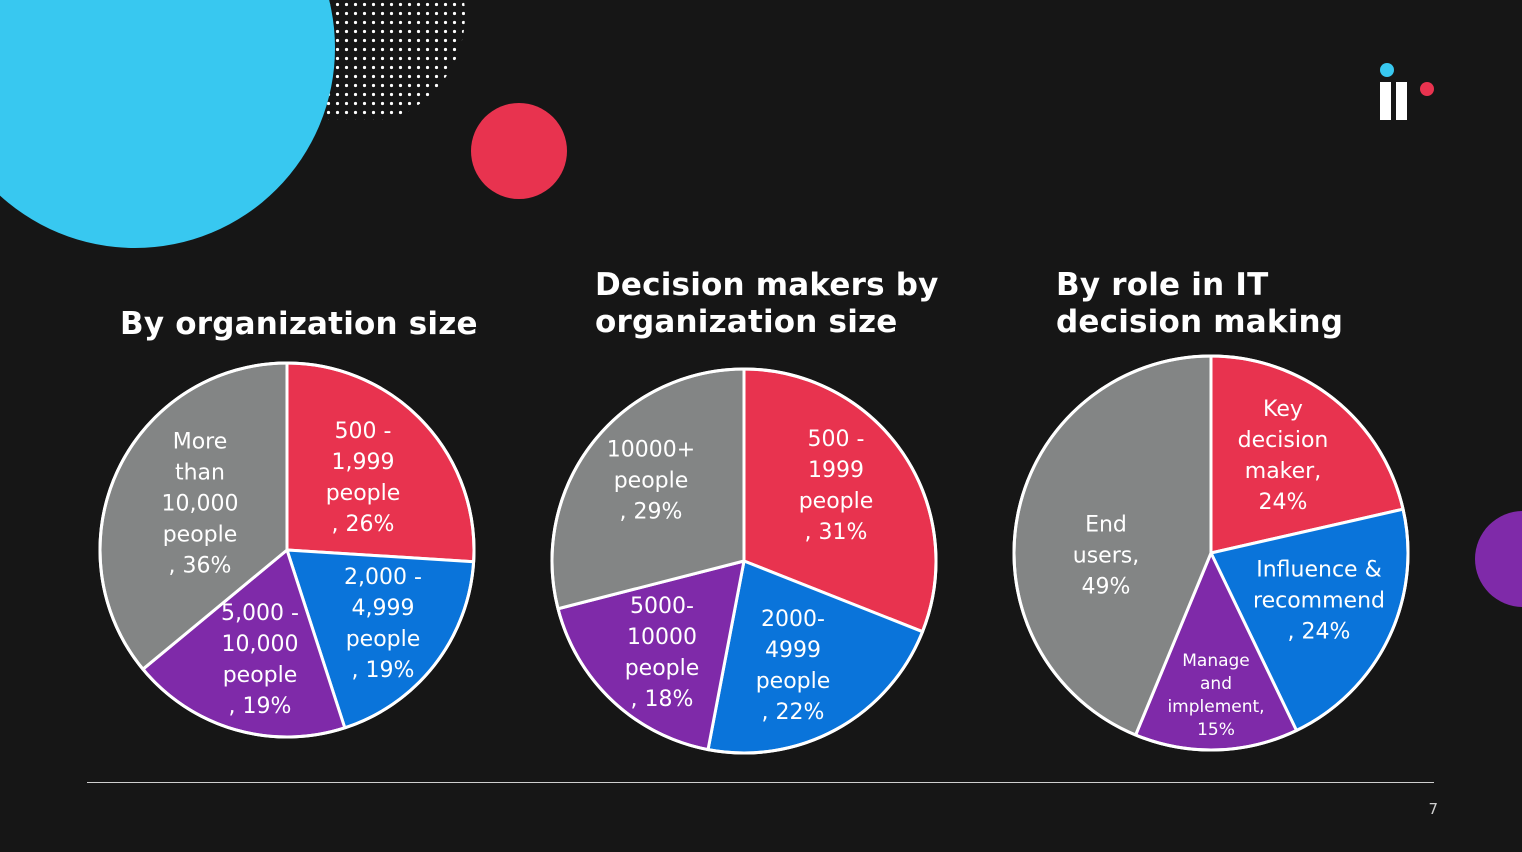 Image resolution: width=1522 pixels, height=852 pixels. I want to click on page-number: 7, so click(1433, 809).